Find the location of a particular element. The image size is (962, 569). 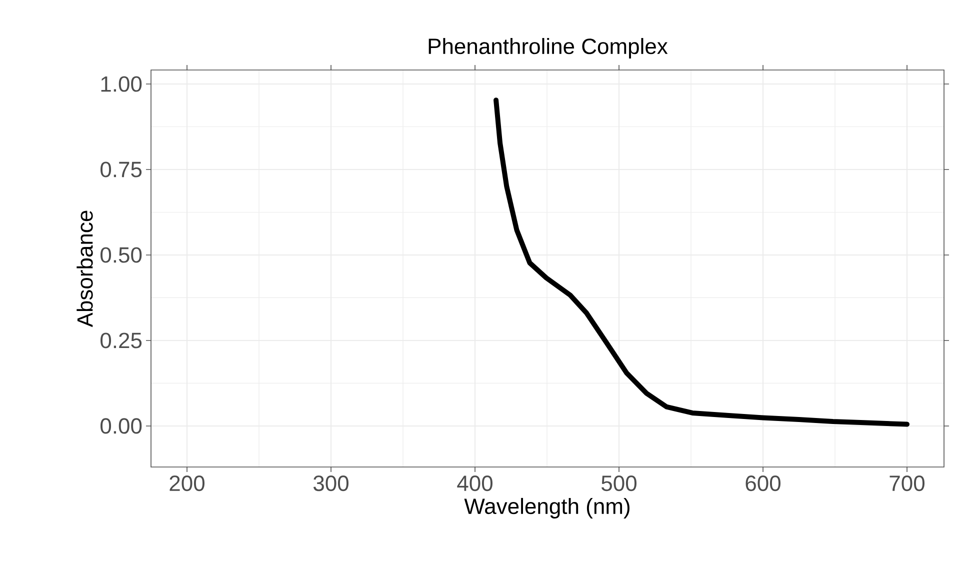

x-tick-label: 400 is located at coordinates (474, 484).